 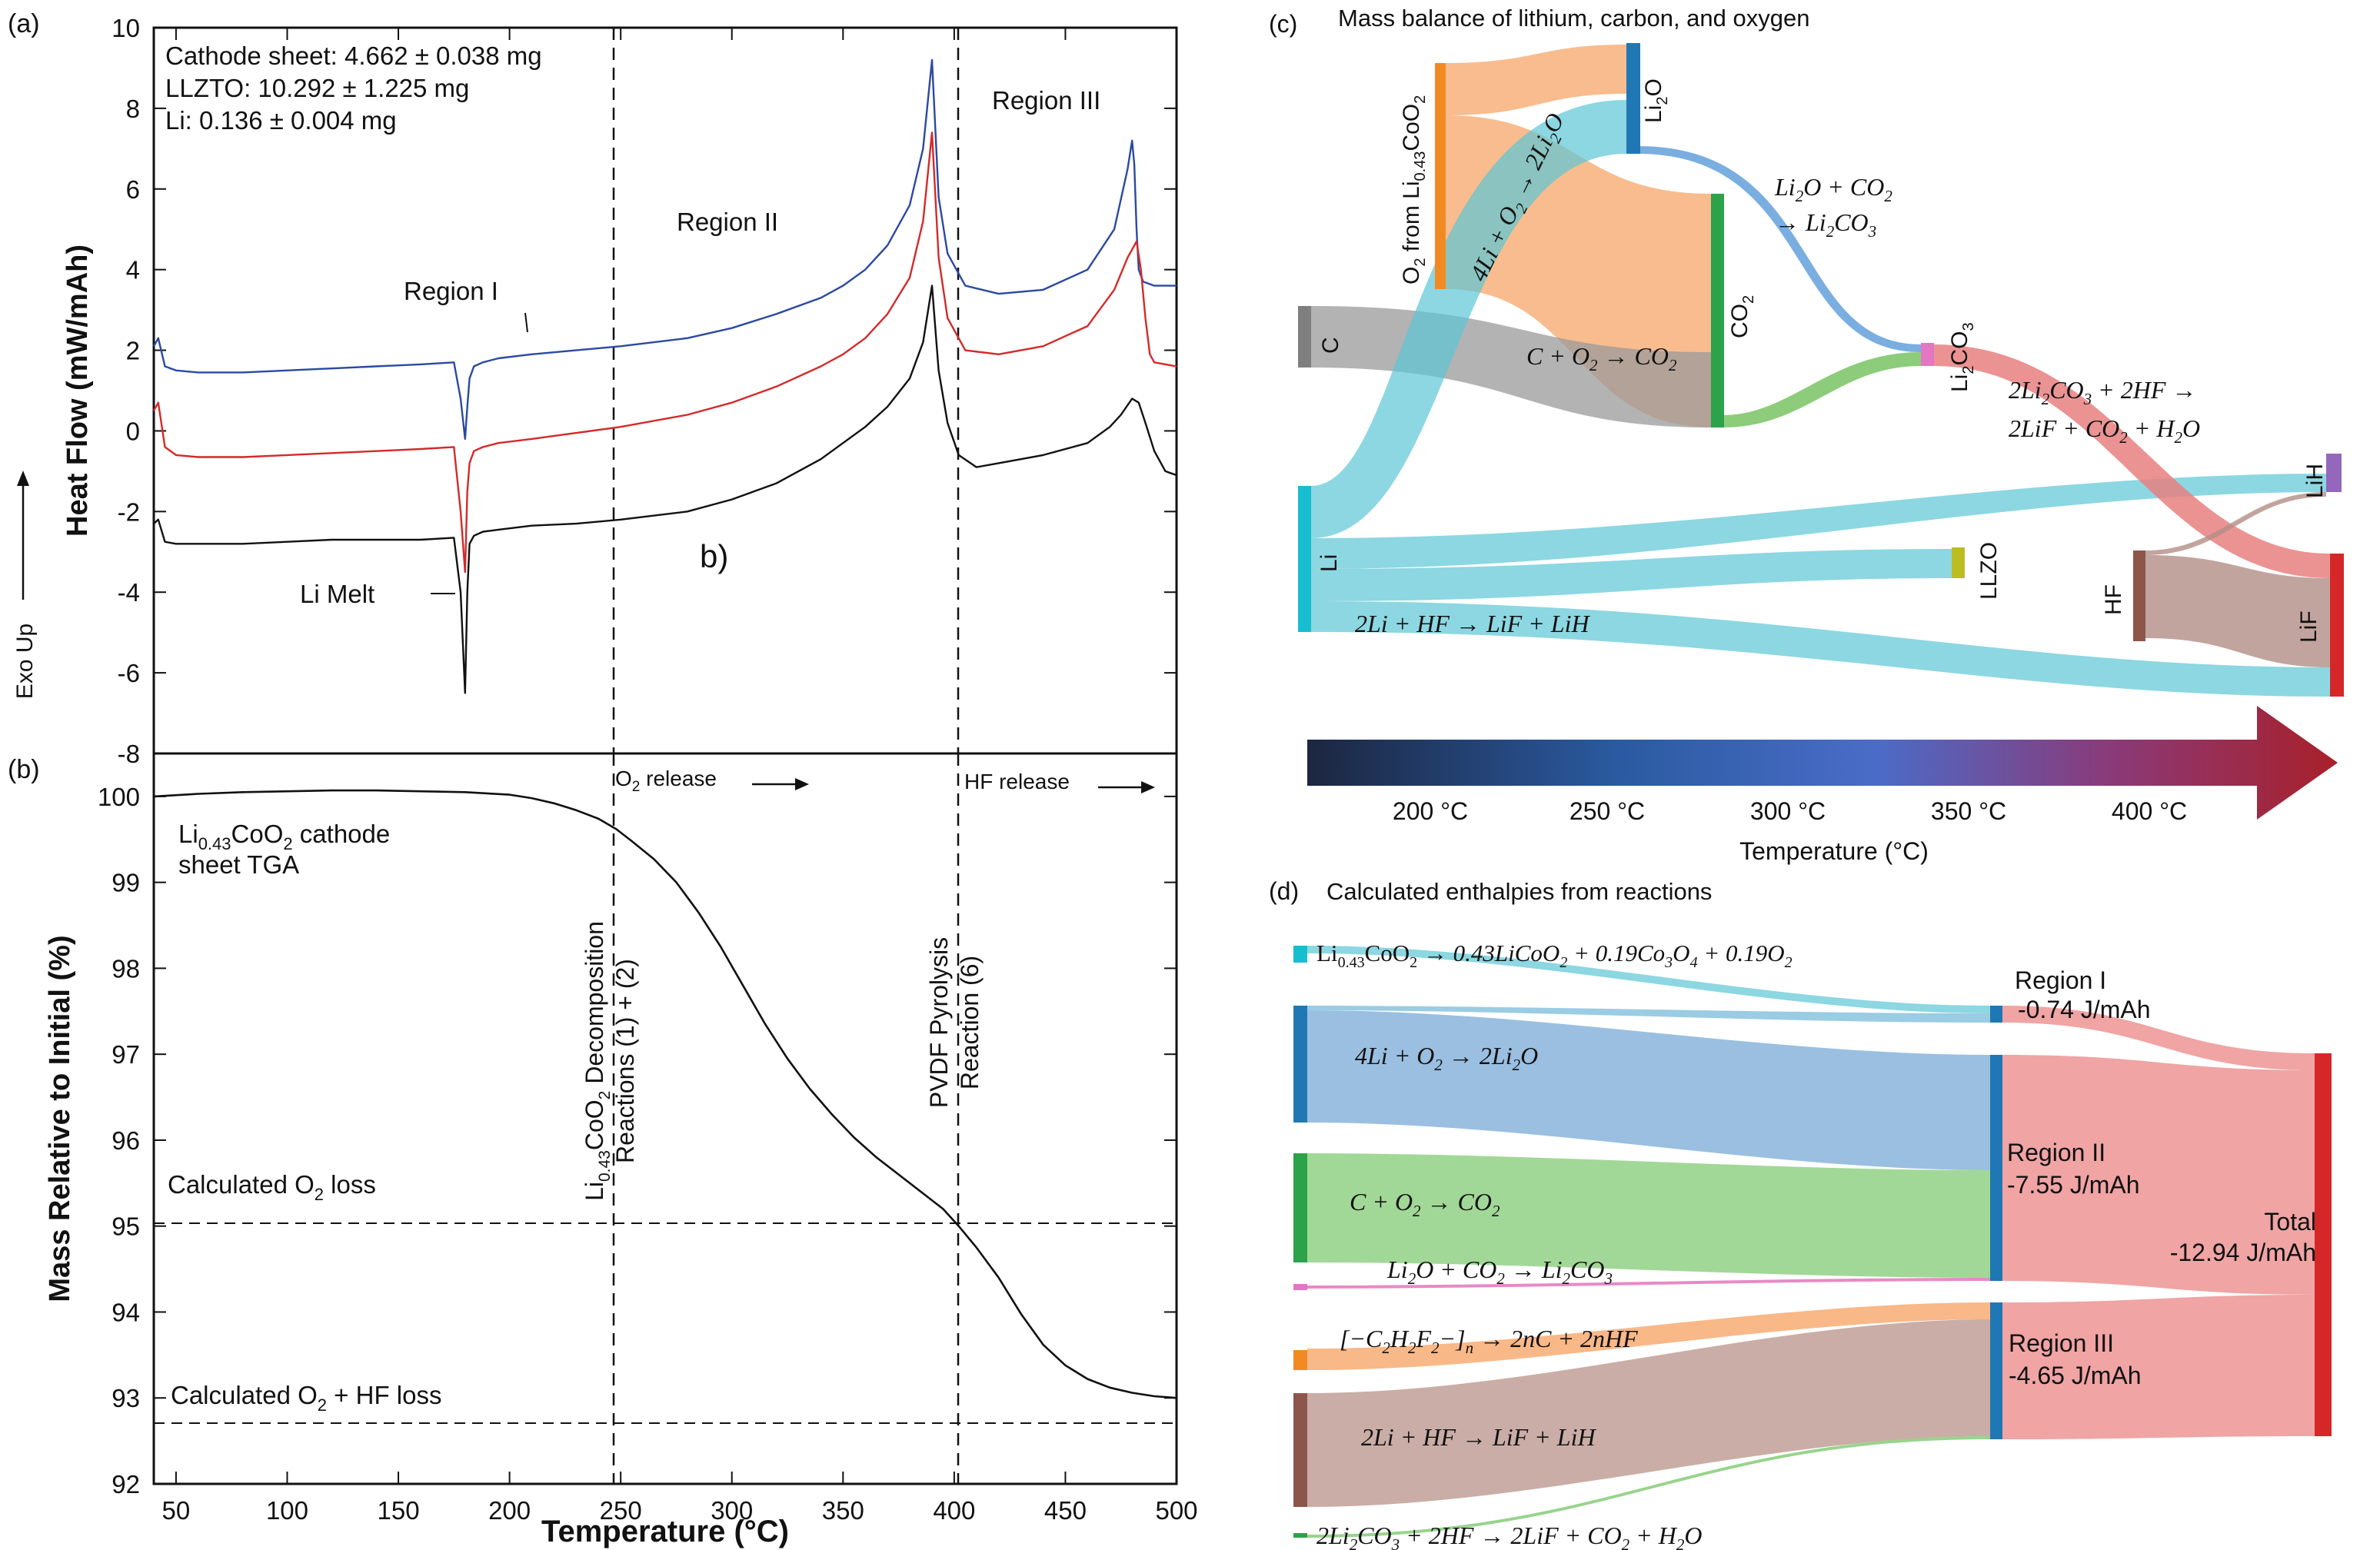 What do you see at coordinates (1414, 189) in the screenshot?
I see `node-label-o2: O2 from Li0.43CoO2` at bounding box center [1414, 189].